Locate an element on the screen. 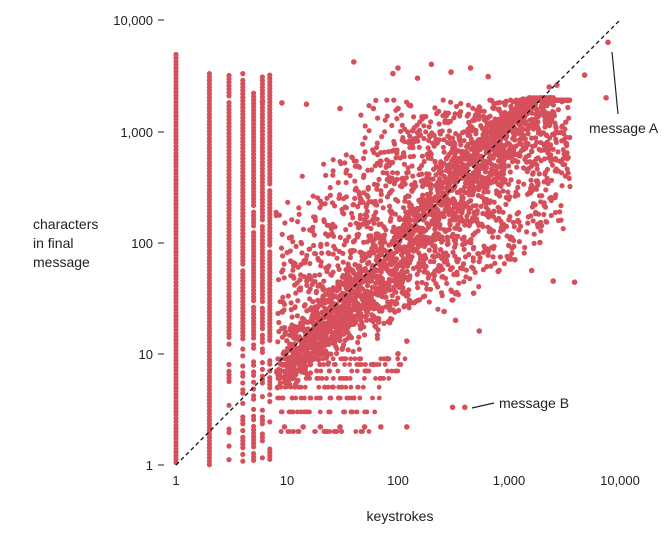  y-tick-label: 10,000 is located at coordinates (133, 20).